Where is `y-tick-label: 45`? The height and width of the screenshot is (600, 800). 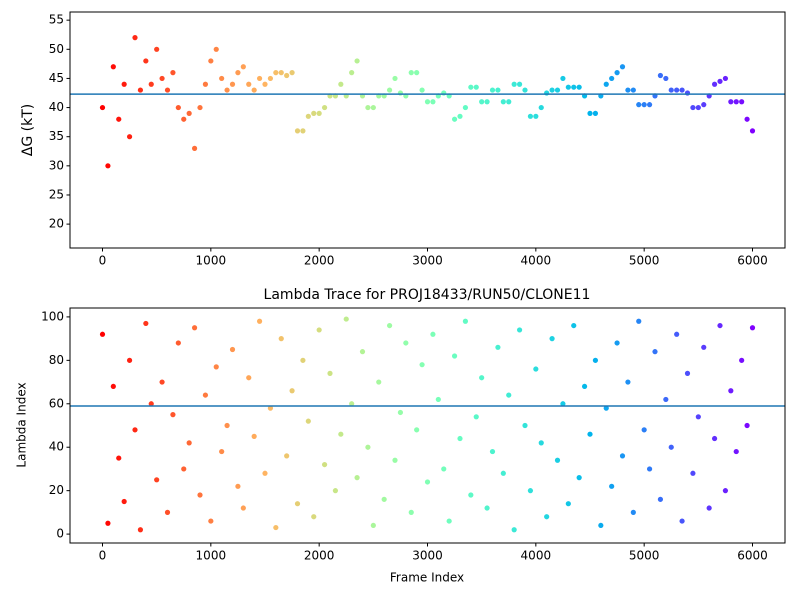 y-tick-label: 45 is located at coordinates (56, 78).